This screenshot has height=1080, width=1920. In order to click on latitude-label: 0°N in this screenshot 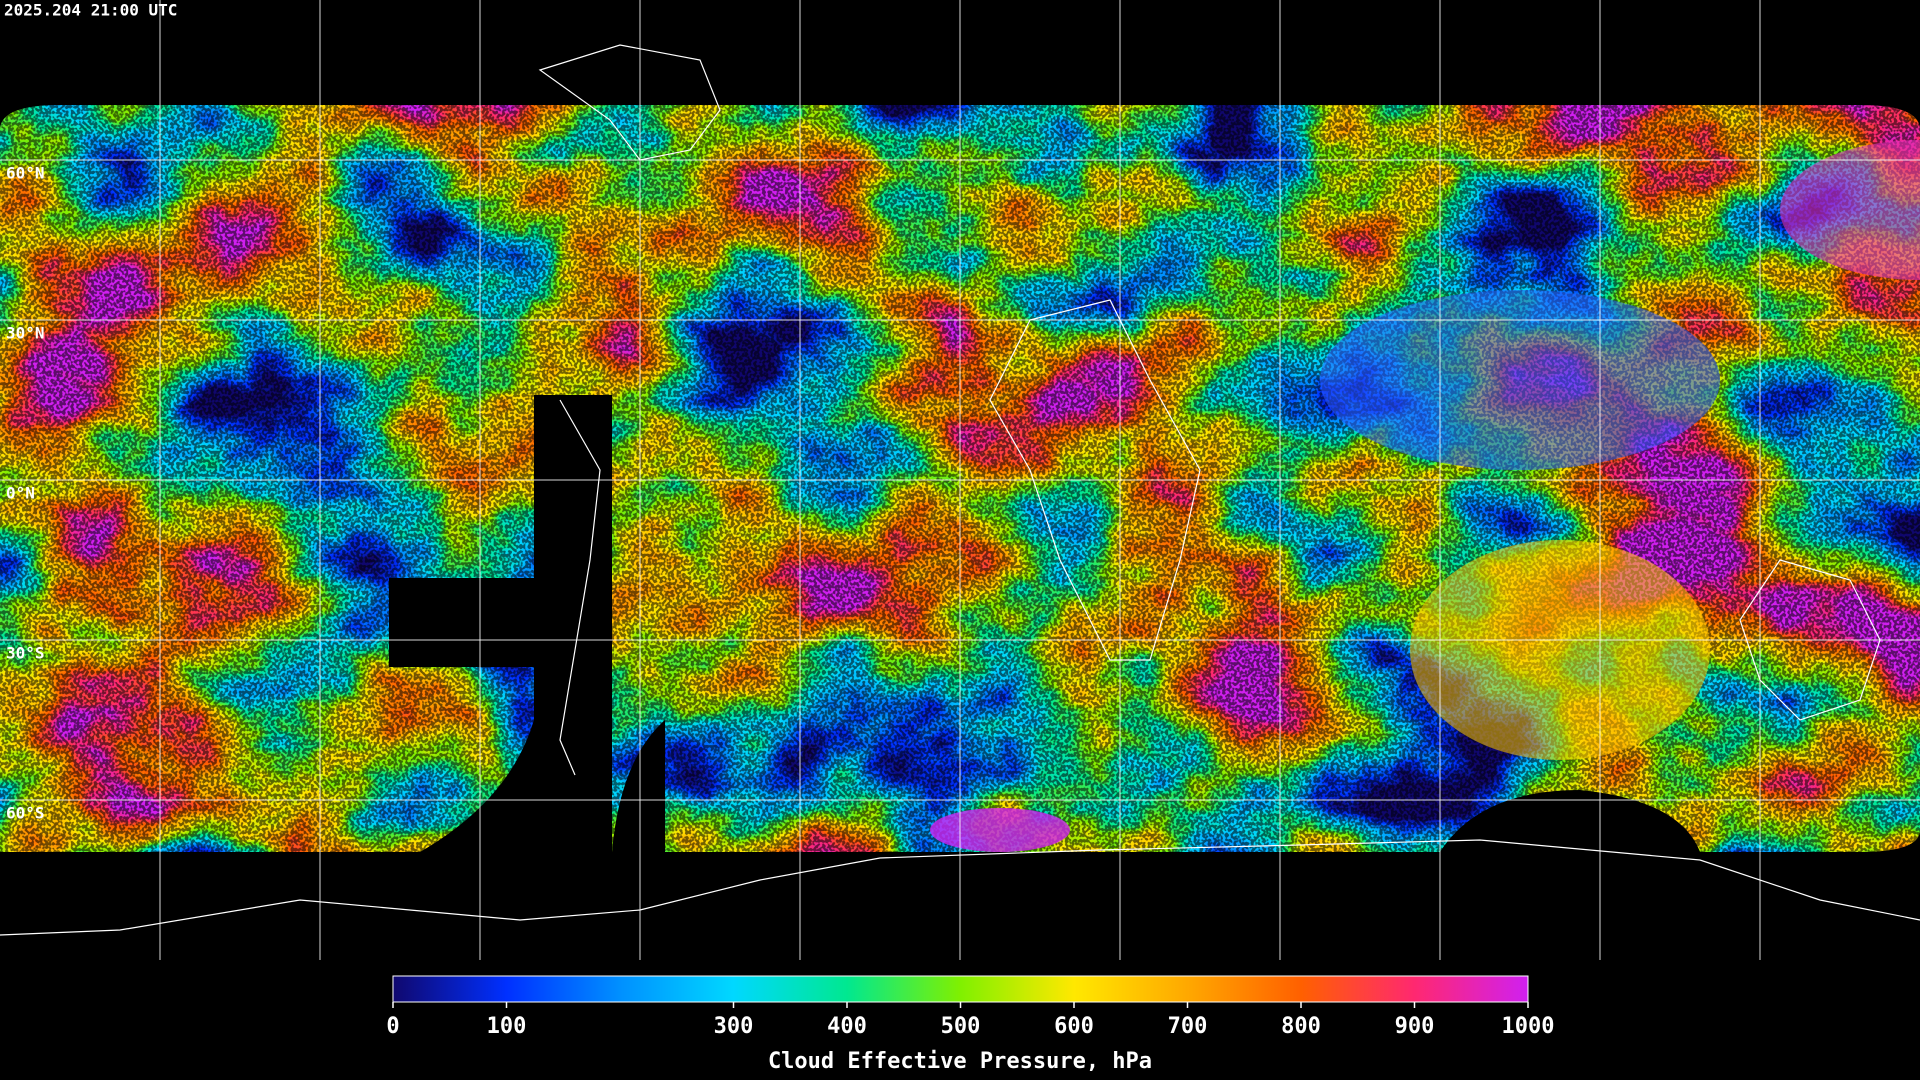, I will do `click(20, 493)`.